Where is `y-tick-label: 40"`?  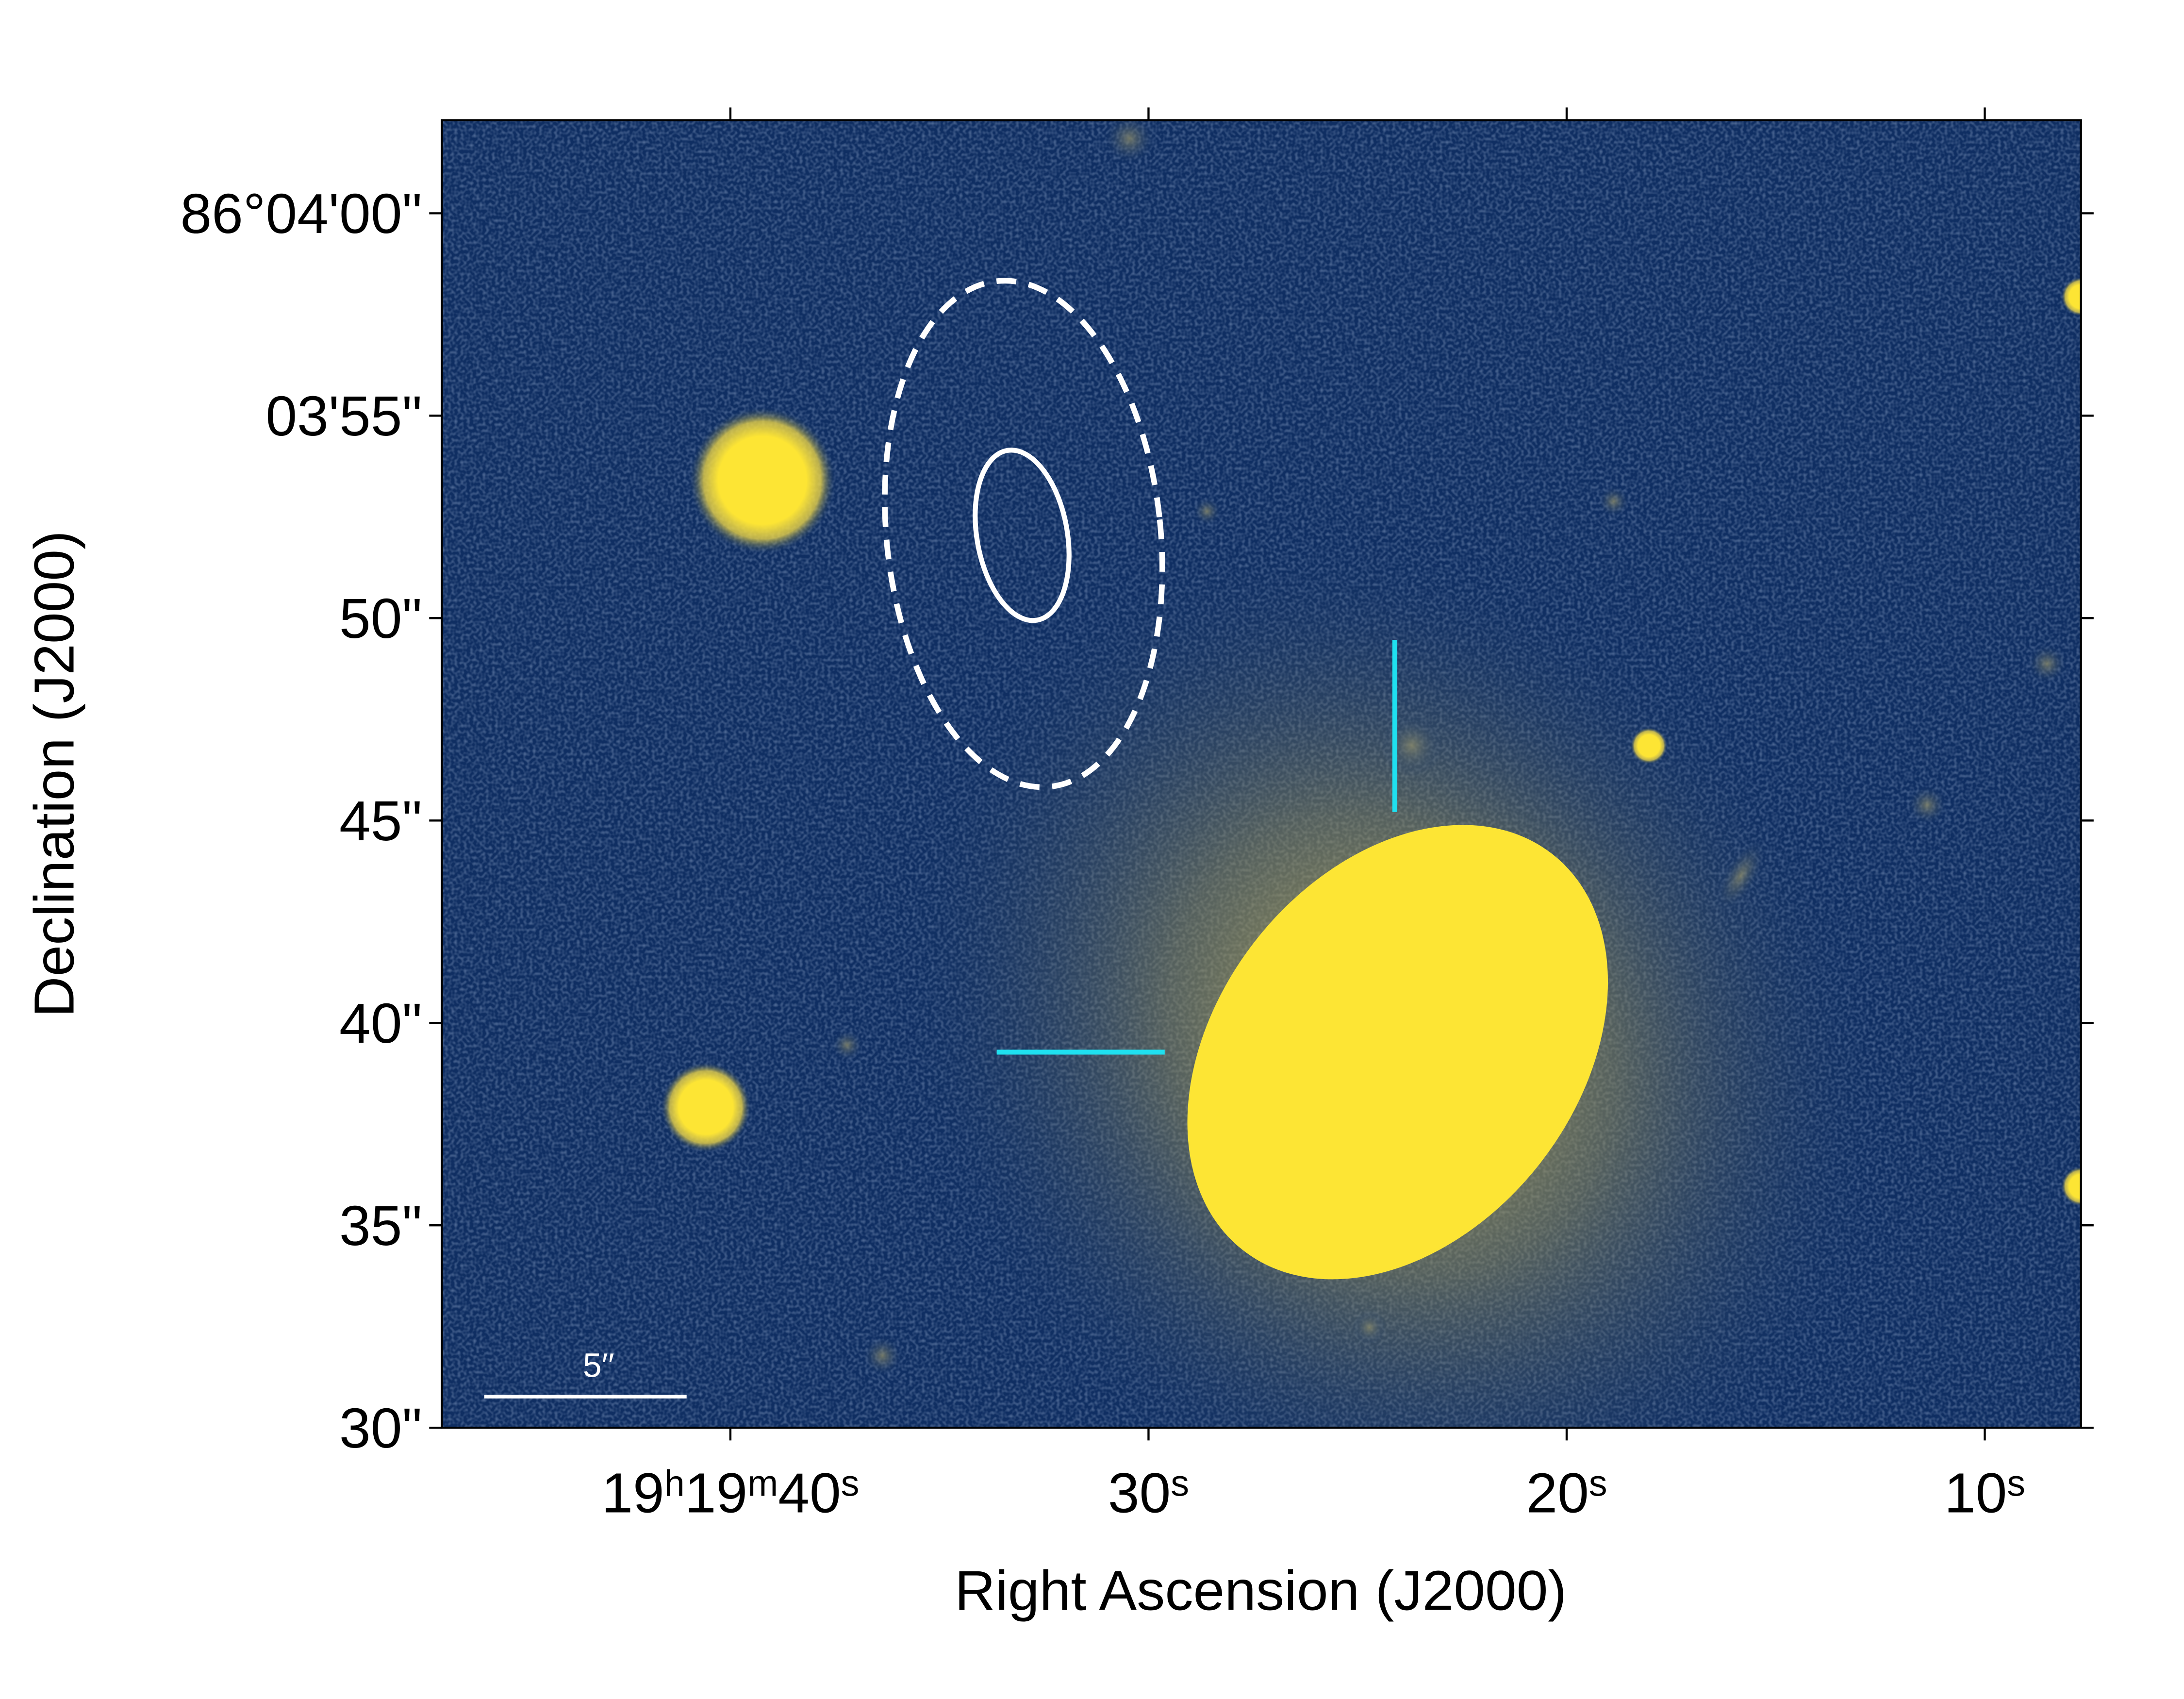
y-tick-label: 40" is located at coordinates (380, 1023).